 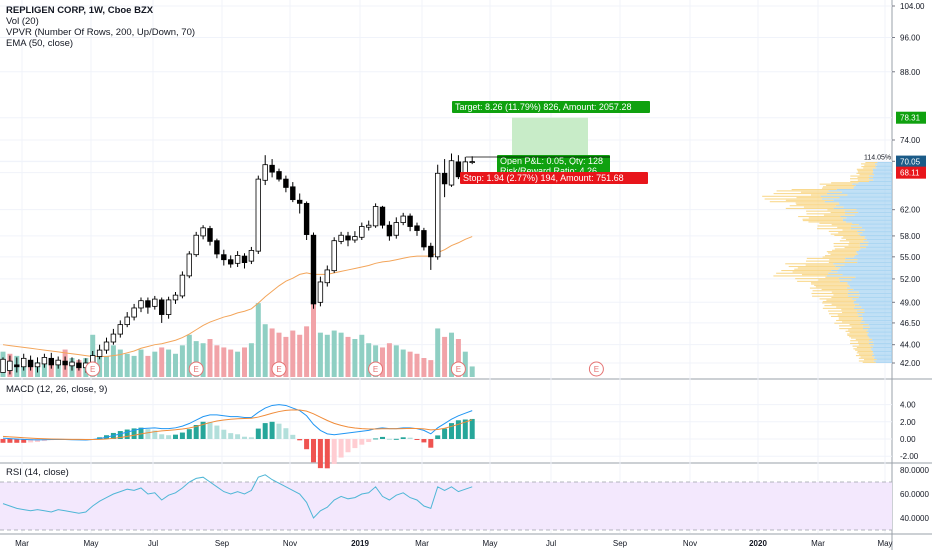 What do you see at coordinates (237, 296) in the screenshot?
I see `ema-line` at bounding box center [237, 296].